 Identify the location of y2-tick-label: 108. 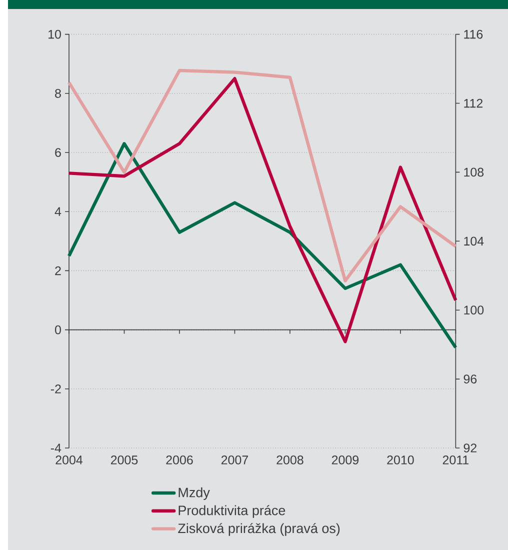
(474, 172).